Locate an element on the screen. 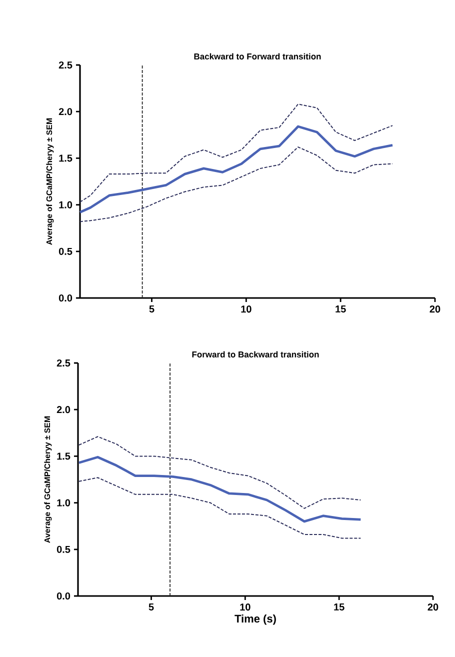  x-axis-title: Time (s) is located at coordinates (255, 619).